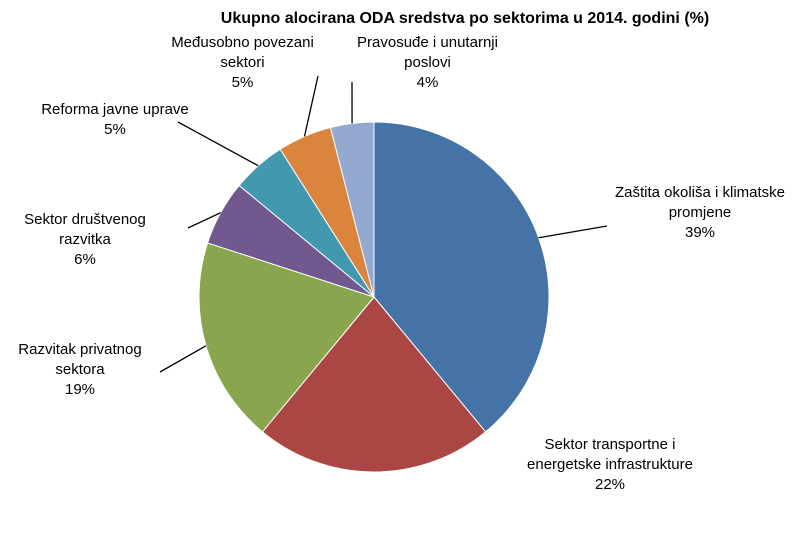 The image size is (793, 534). I want to click on slice-label: Reforma javne uprave 5%, so click(115, 120).